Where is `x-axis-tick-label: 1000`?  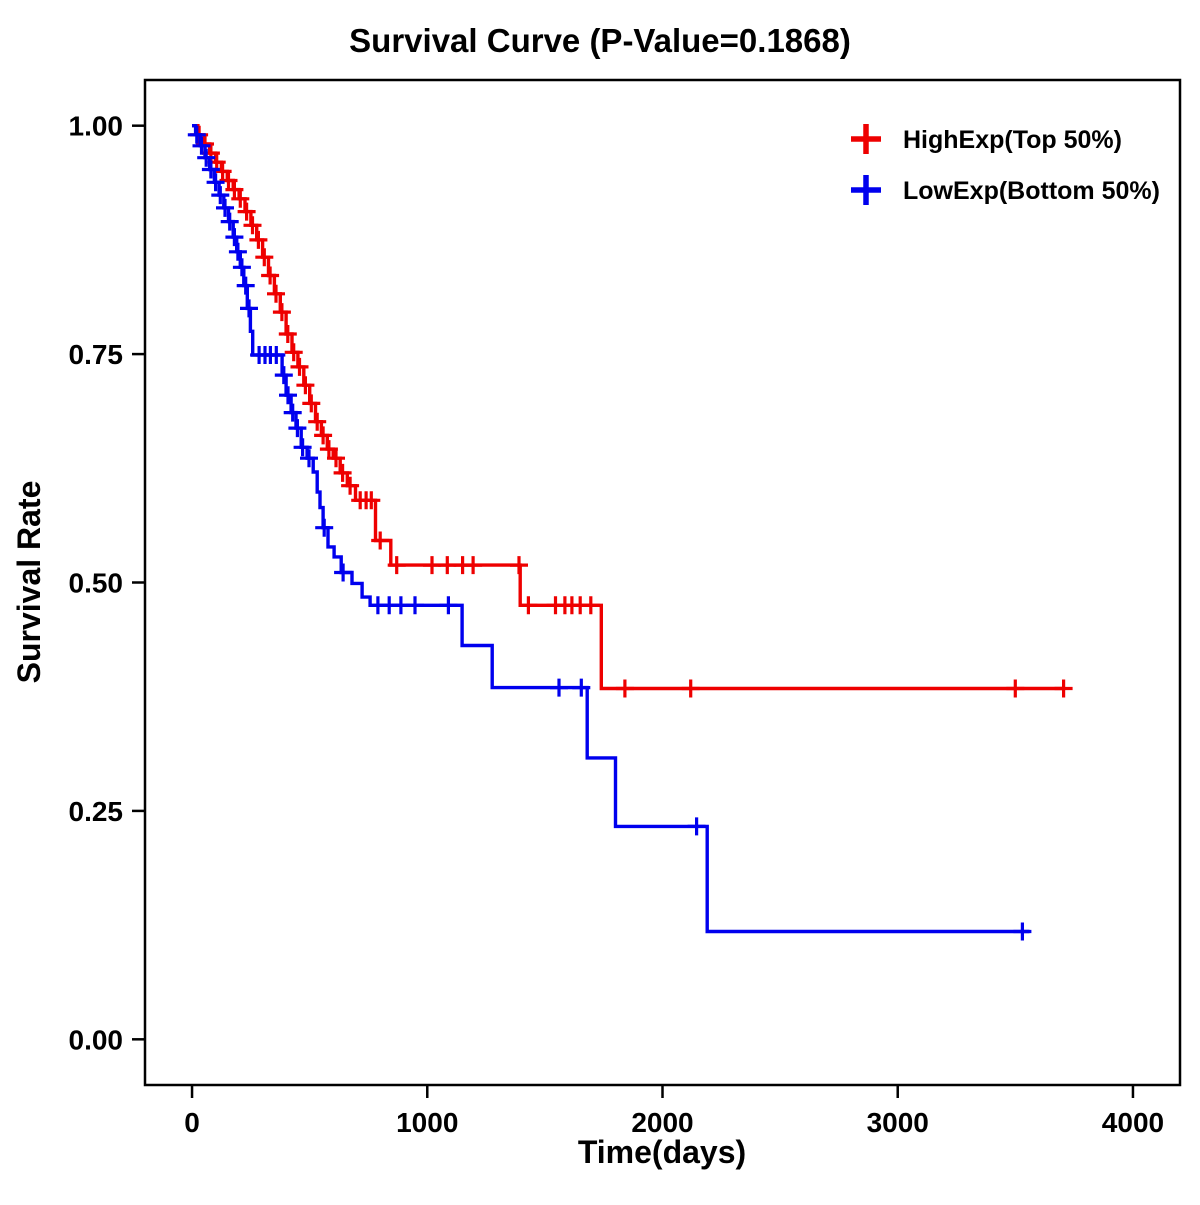
x-axis-tick-label: 1000 is located at coordinates (427, 1122).